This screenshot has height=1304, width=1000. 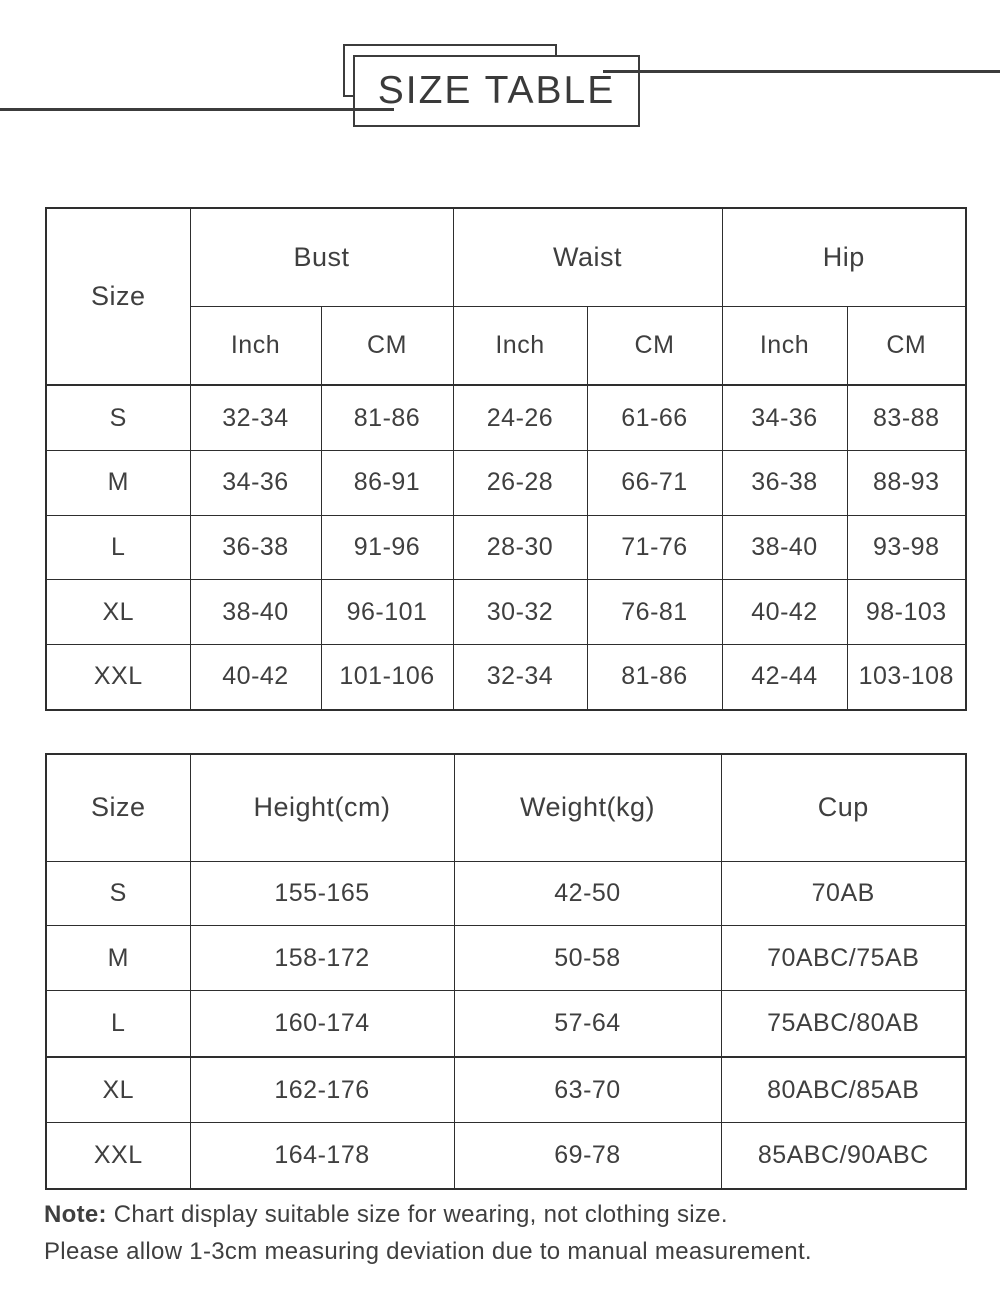 I want to click on table-cell: 76-81, so click(x=654, y=612).